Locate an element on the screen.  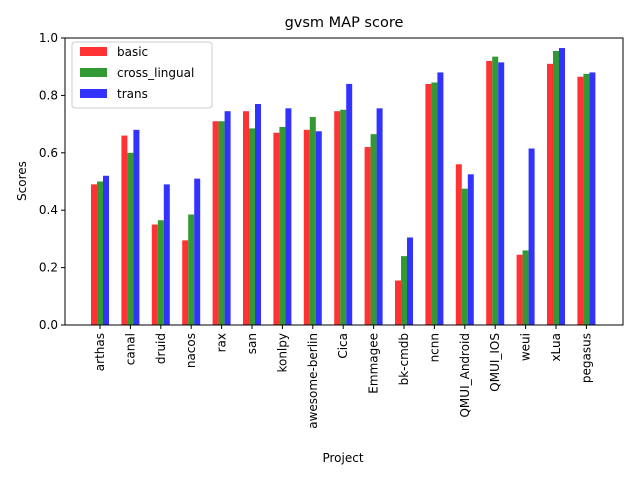
legend-swatch-basic is located at coordinates (93, 51).